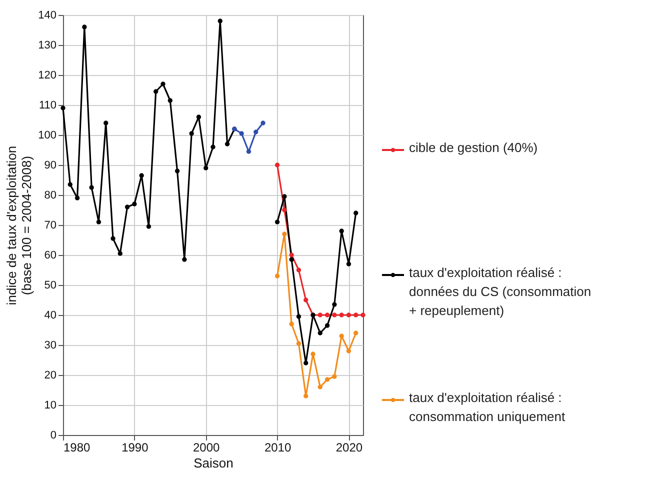 The width and height of the screenshot is (649, 477). What do you see at coordinates (50, 316) in the screenshot?
I see `y-tick-label: 40` at bounding box center [50, 316].